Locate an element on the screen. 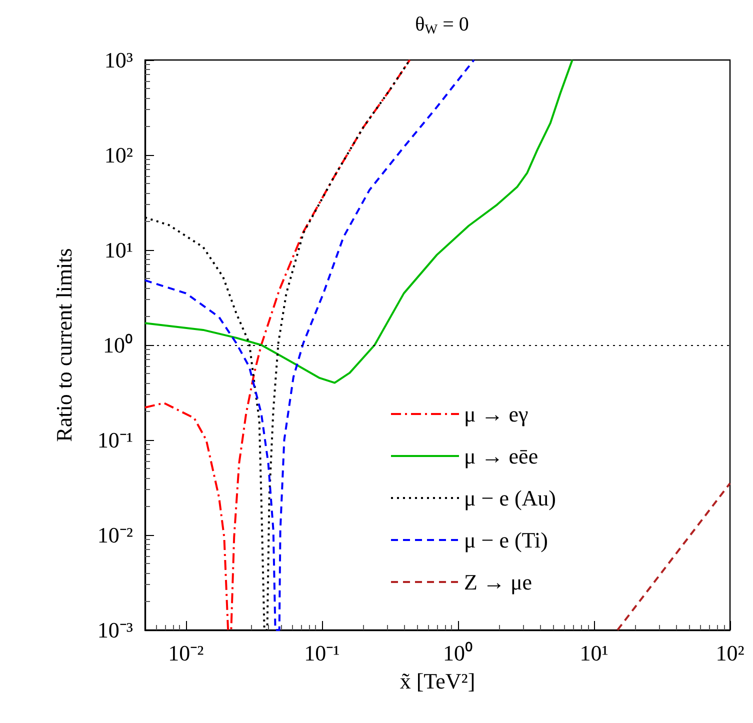  y-tick-label: 10⁰ is located at coordinates (118, 345).